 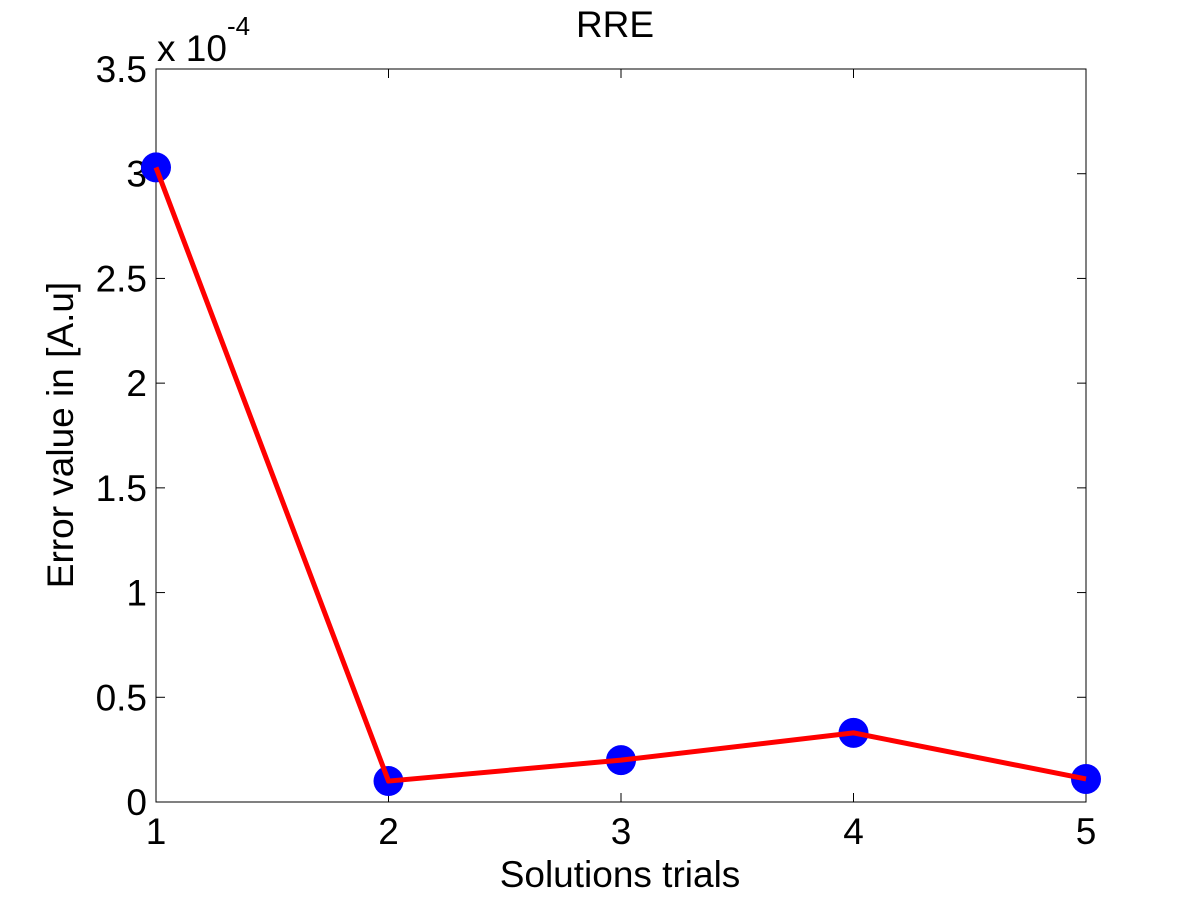 I want to click on y-tick-label: 1.5, so click(x=121, y=488).